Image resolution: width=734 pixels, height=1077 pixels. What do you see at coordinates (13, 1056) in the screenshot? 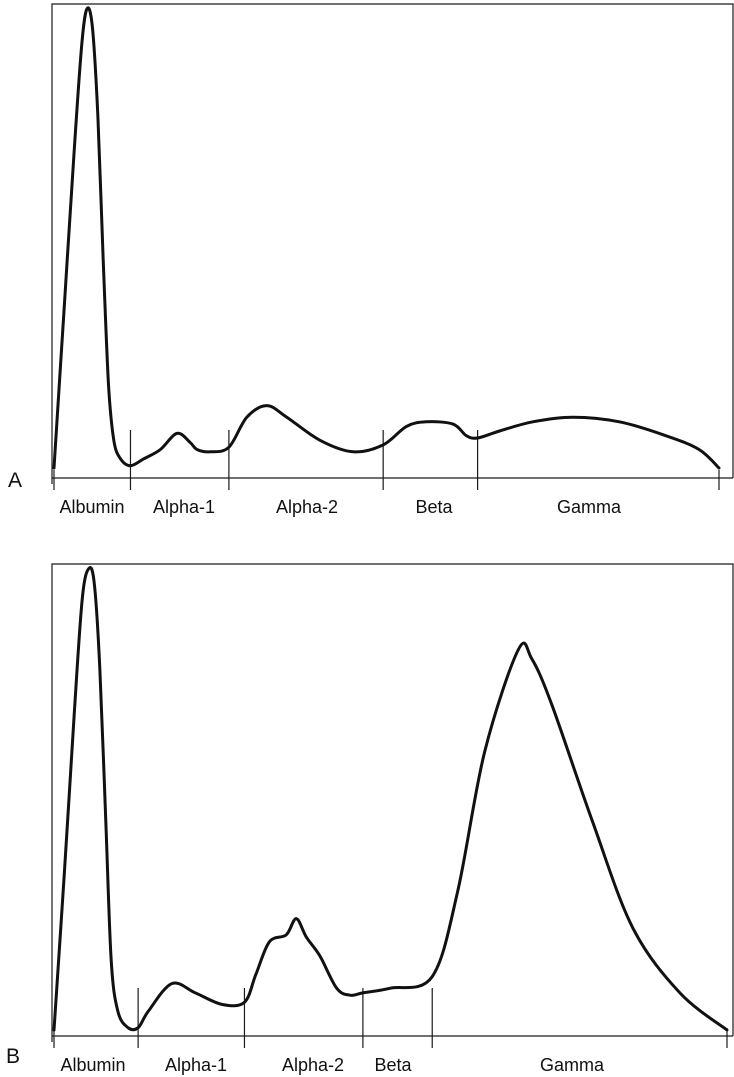
I see `panel-letter: B` at bounding box center [13, 1056].